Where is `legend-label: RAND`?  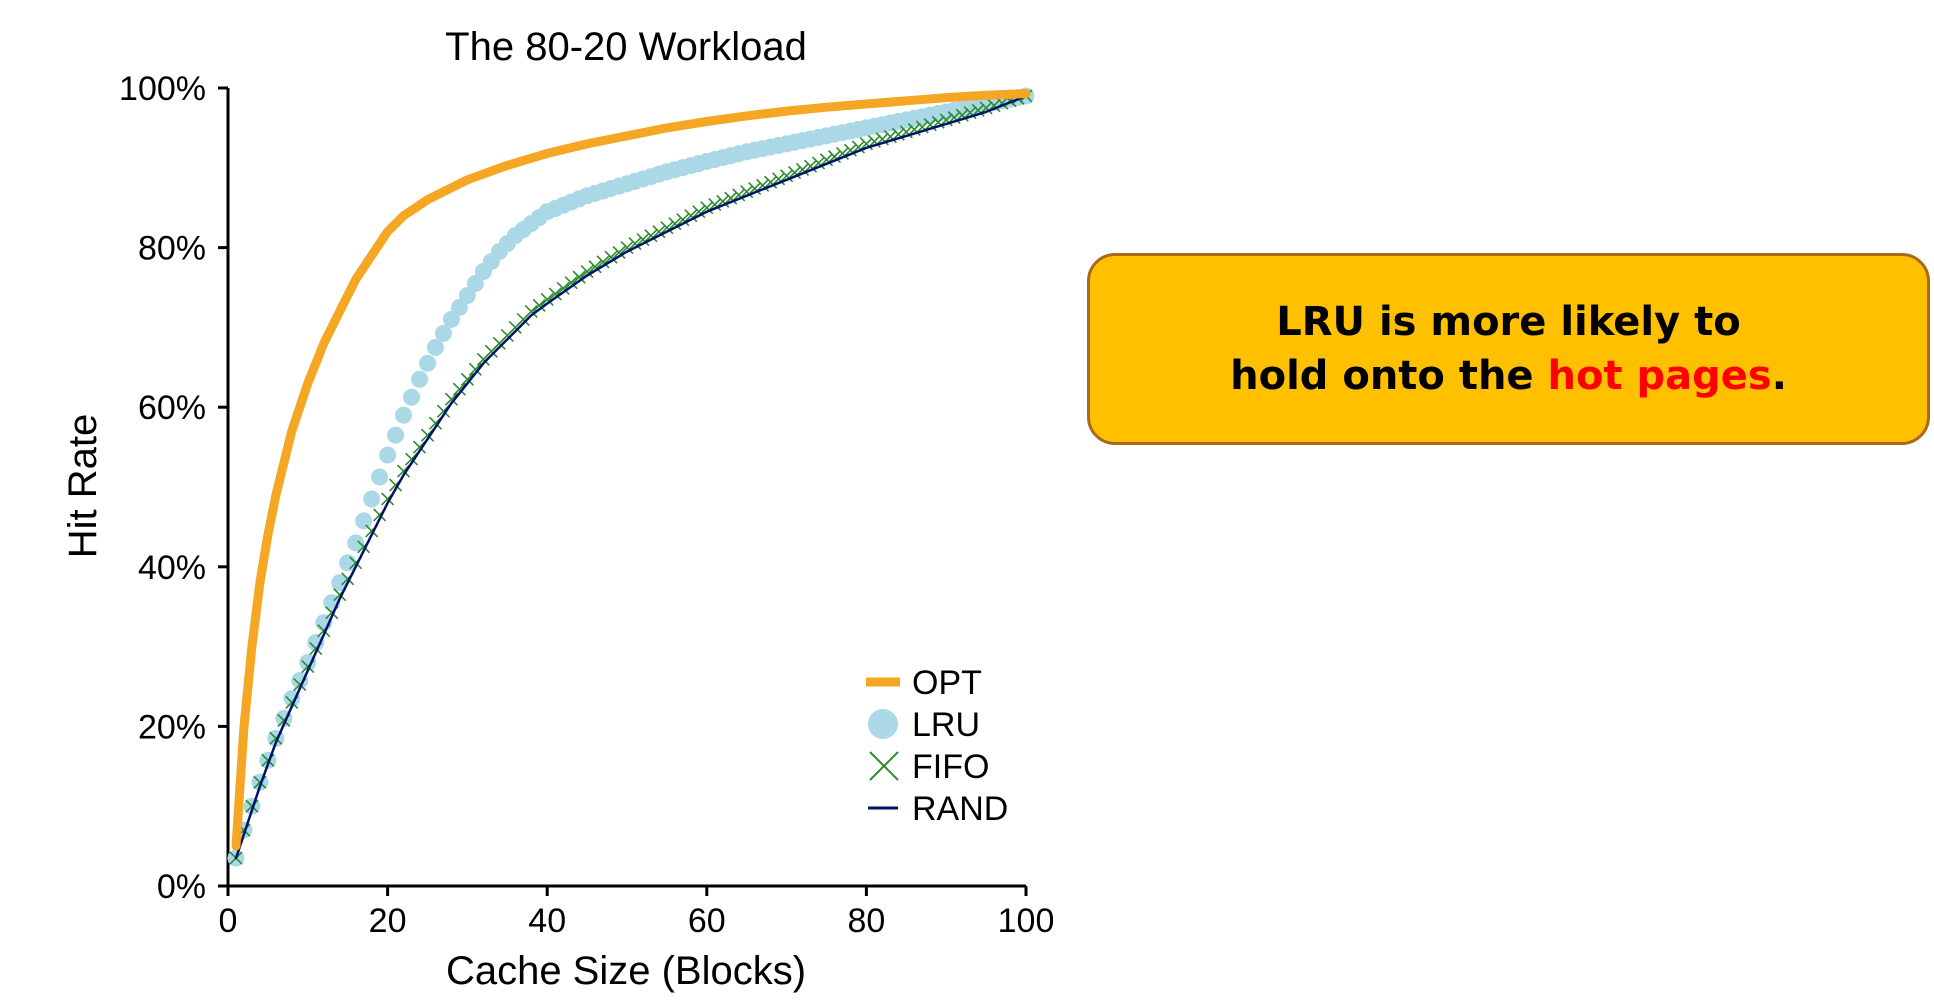
legend-label: RAND is located at coordinates (960, 809).